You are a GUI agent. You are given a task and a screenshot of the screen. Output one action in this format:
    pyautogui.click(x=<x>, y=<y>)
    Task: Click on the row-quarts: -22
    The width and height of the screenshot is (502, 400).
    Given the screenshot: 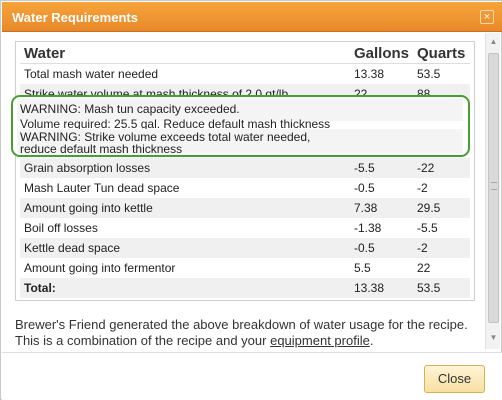 What is the action you would take?
    pyautogui.click(x=426, y=168)
    